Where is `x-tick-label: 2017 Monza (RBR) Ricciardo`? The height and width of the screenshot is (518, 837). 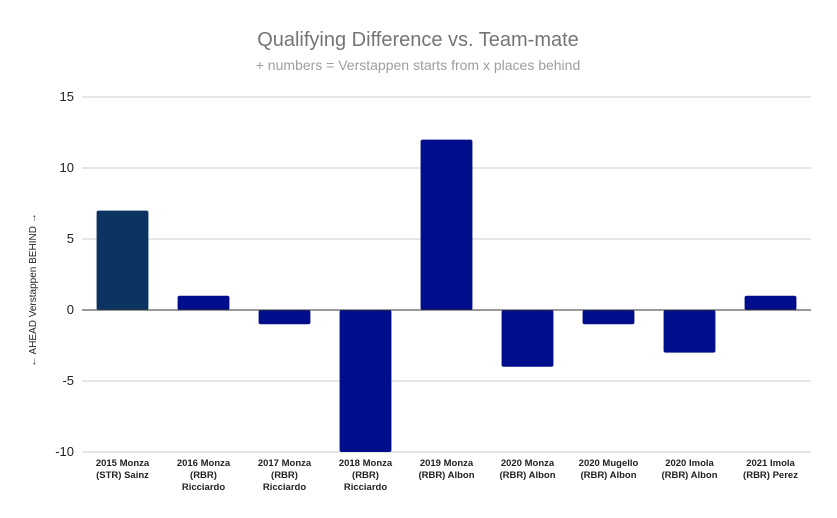
x-tick-label: 2017 Monza (RBR) Ricciardo is located at coordinates (285, 475).